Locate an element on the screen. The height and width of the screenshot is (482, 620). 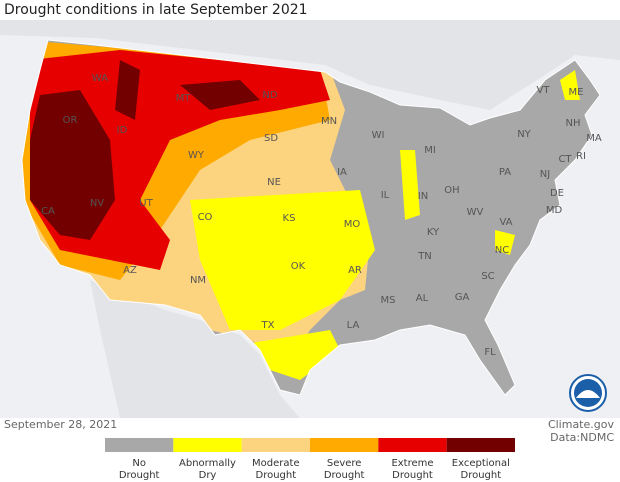
state-label: KS is located at coordinates (289, 218).